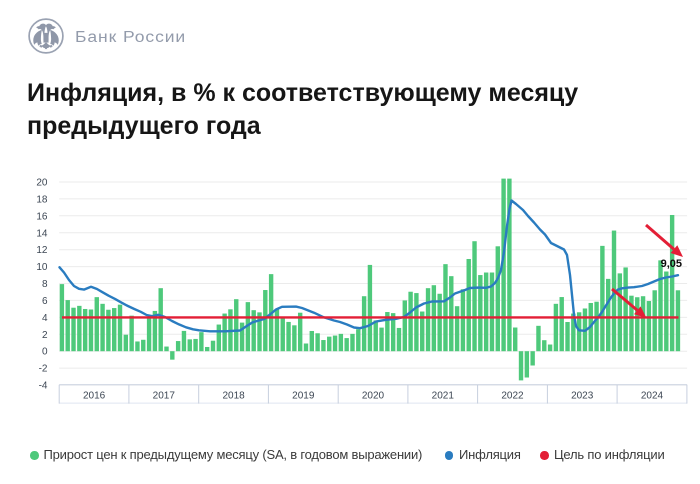 This screenshot has width=700, height=484. What do you see at coordinates (42, 199) in the screenshot?
I see `svg-text: 18` at bounding box center [42, 199].